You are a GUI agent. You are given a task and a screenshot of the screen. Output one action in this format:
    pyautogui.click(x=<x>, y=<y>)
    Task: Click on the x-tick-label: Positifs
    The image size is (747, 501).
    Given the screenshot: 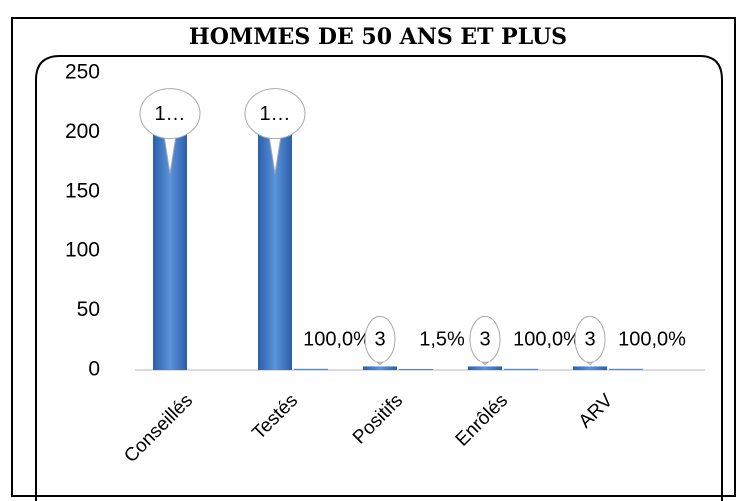 What is the action you would take?
    pyautogui.click(x=378, y=419)
    